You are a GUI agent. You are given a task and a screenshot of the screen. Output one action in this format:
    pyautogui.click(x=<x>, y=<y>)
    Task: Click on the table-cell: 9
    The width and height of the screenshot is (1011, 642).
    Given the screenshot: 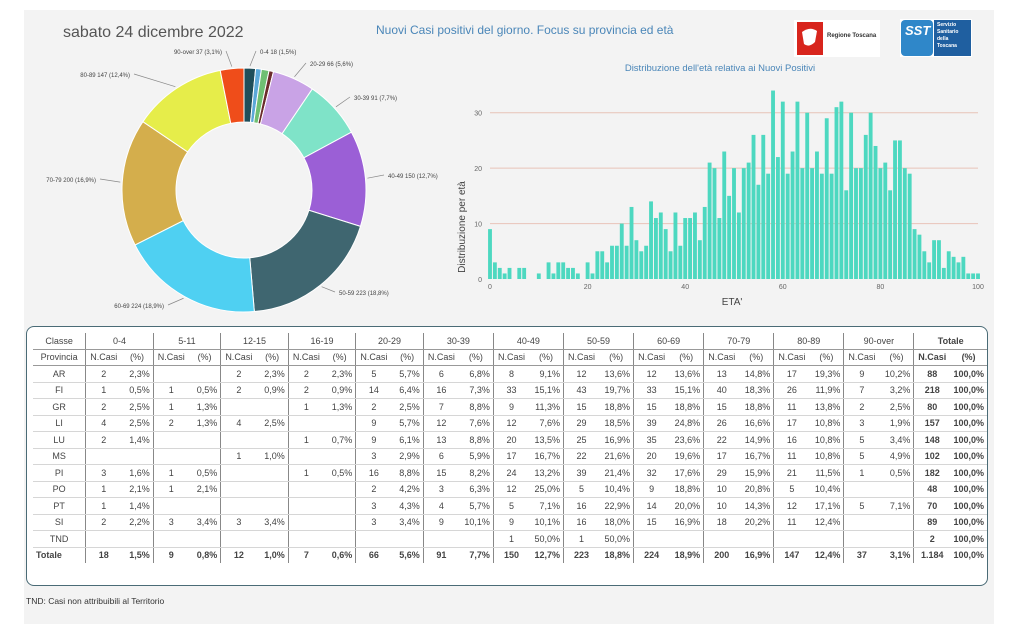 What is the action you would take?
    pyautogui.click(x=511, y=407)
    